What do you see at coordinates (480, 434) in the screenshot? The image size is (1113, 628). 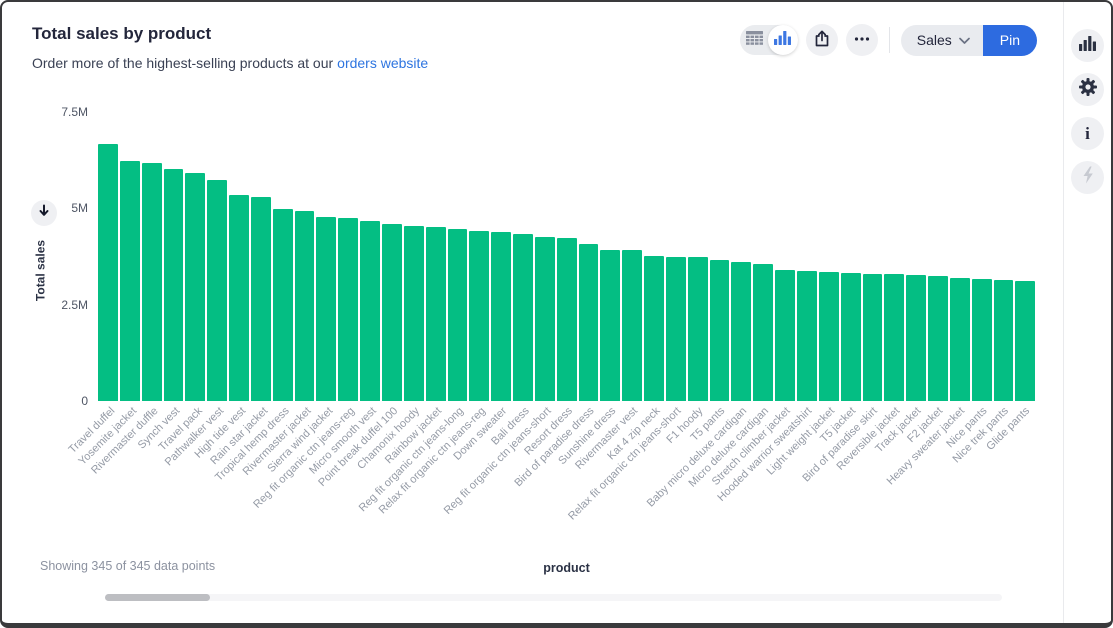 I see `x-axis-label: Down sweater` at bounding box center [480, 434].